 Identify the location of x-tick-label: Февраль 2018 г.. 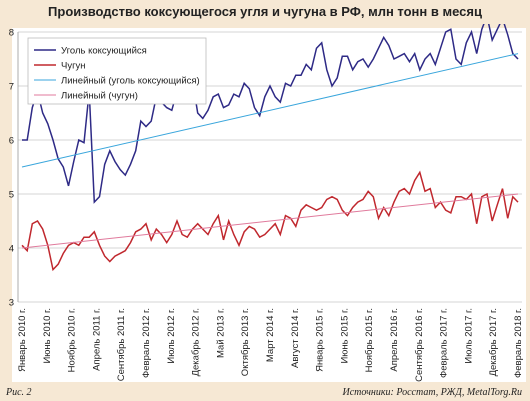
(518, 343).